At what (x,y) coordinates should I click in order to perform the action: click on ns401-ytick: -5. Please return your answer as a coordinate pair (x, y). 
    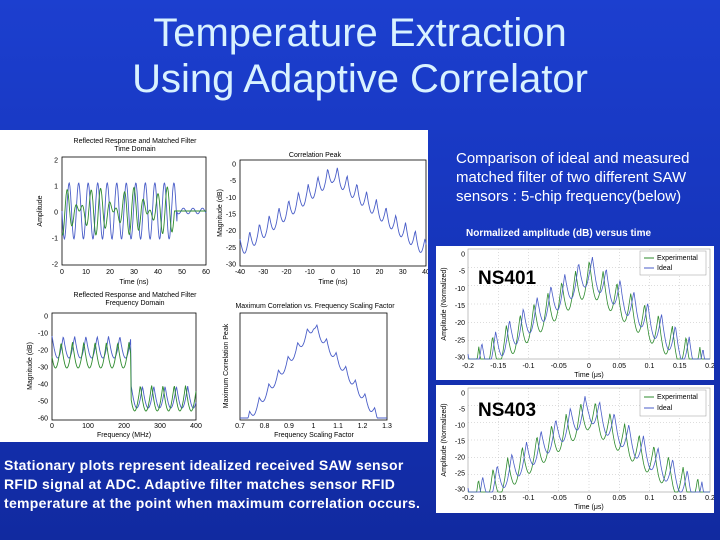
    Looking at the image, I should click on (462, 272).